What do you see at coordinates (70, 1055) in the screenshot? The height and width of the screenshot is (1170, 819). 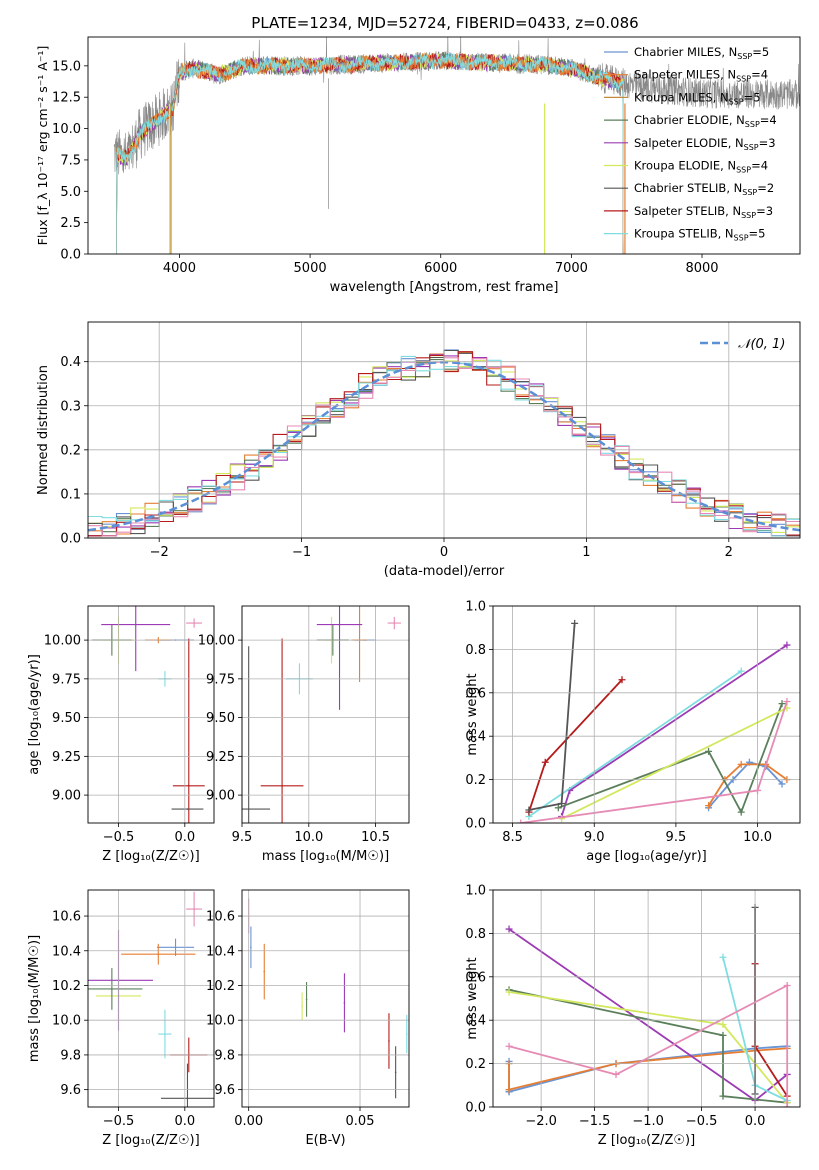 I see `y-tick-label: 9.8` at bounding box center [70, 1055].